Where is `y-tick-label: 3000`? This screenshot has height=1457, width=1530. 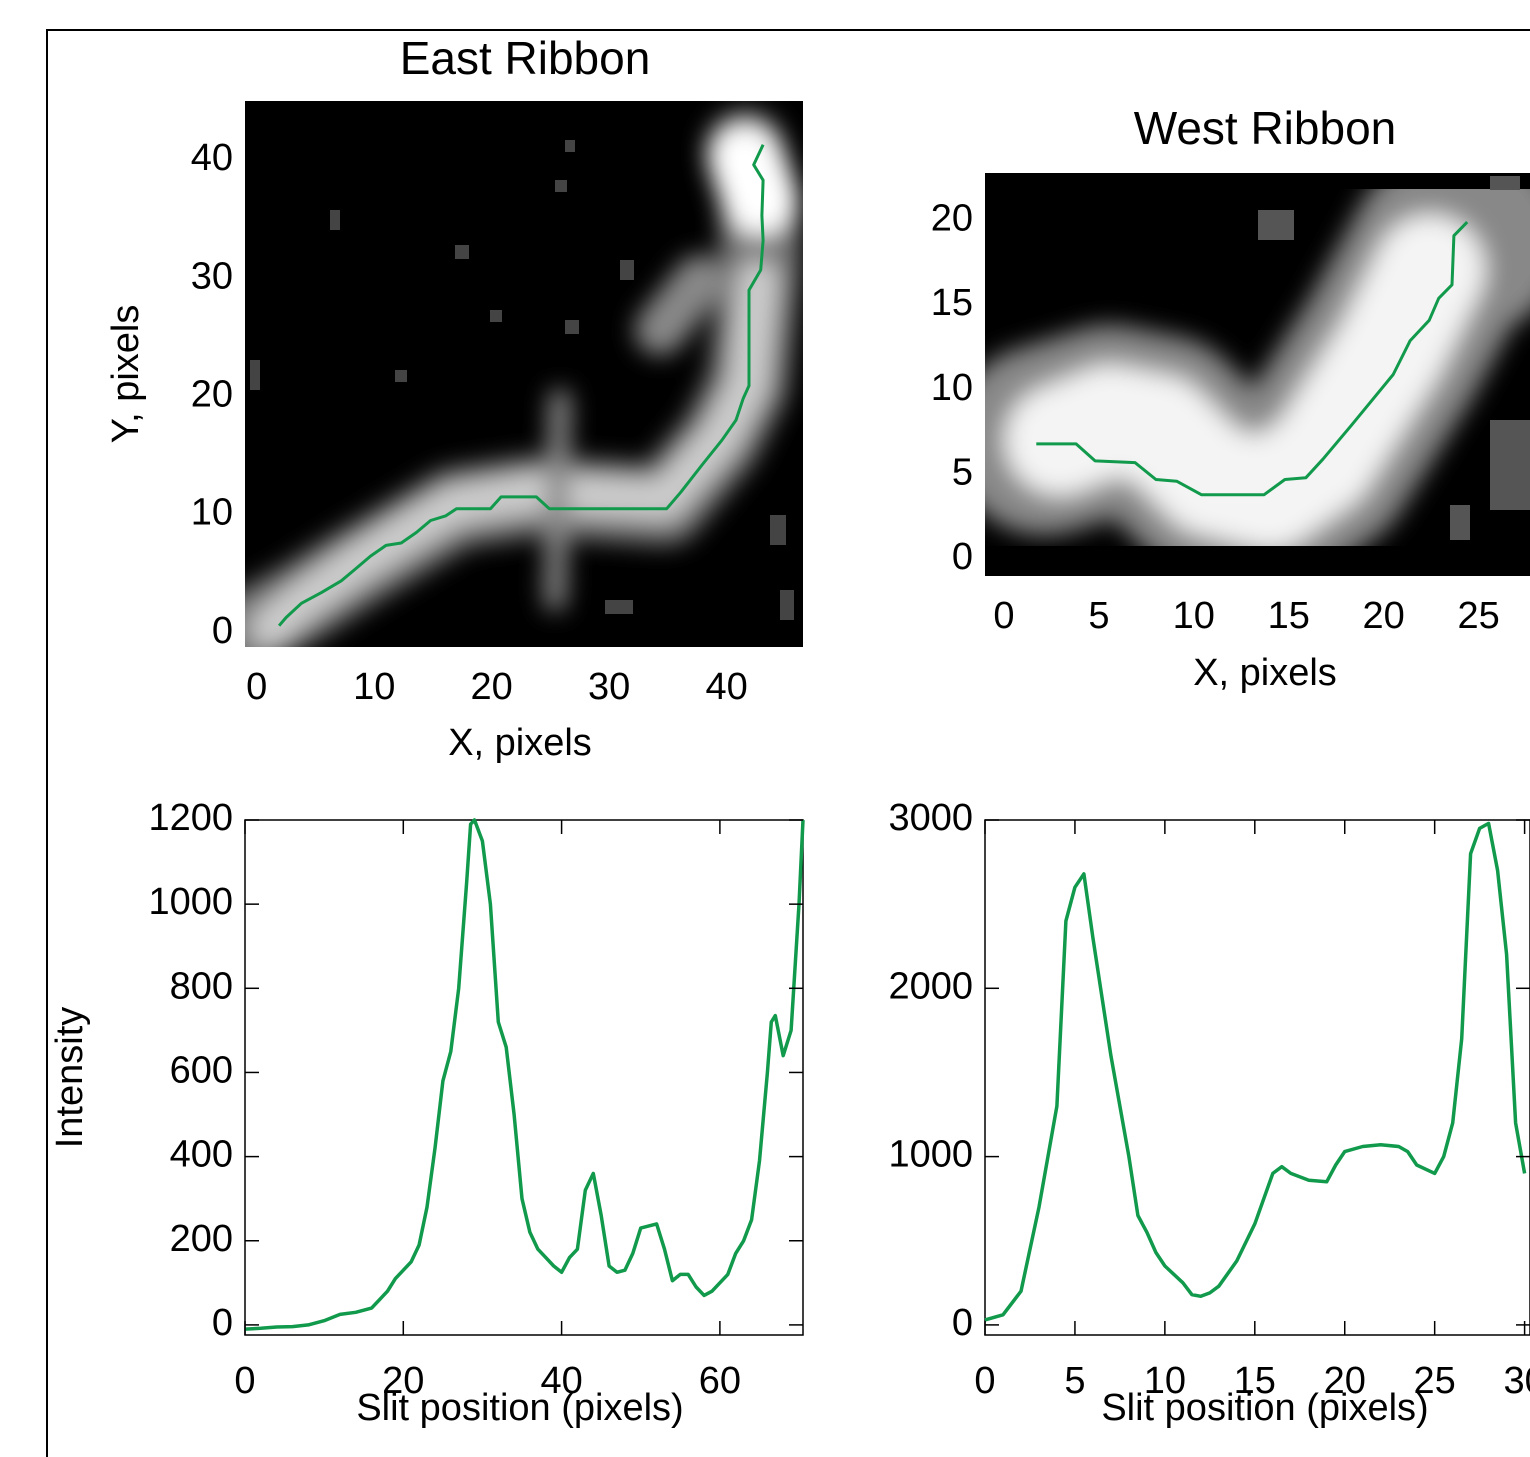 y-tick-label: 3000 is located at coordinates (930, 818).